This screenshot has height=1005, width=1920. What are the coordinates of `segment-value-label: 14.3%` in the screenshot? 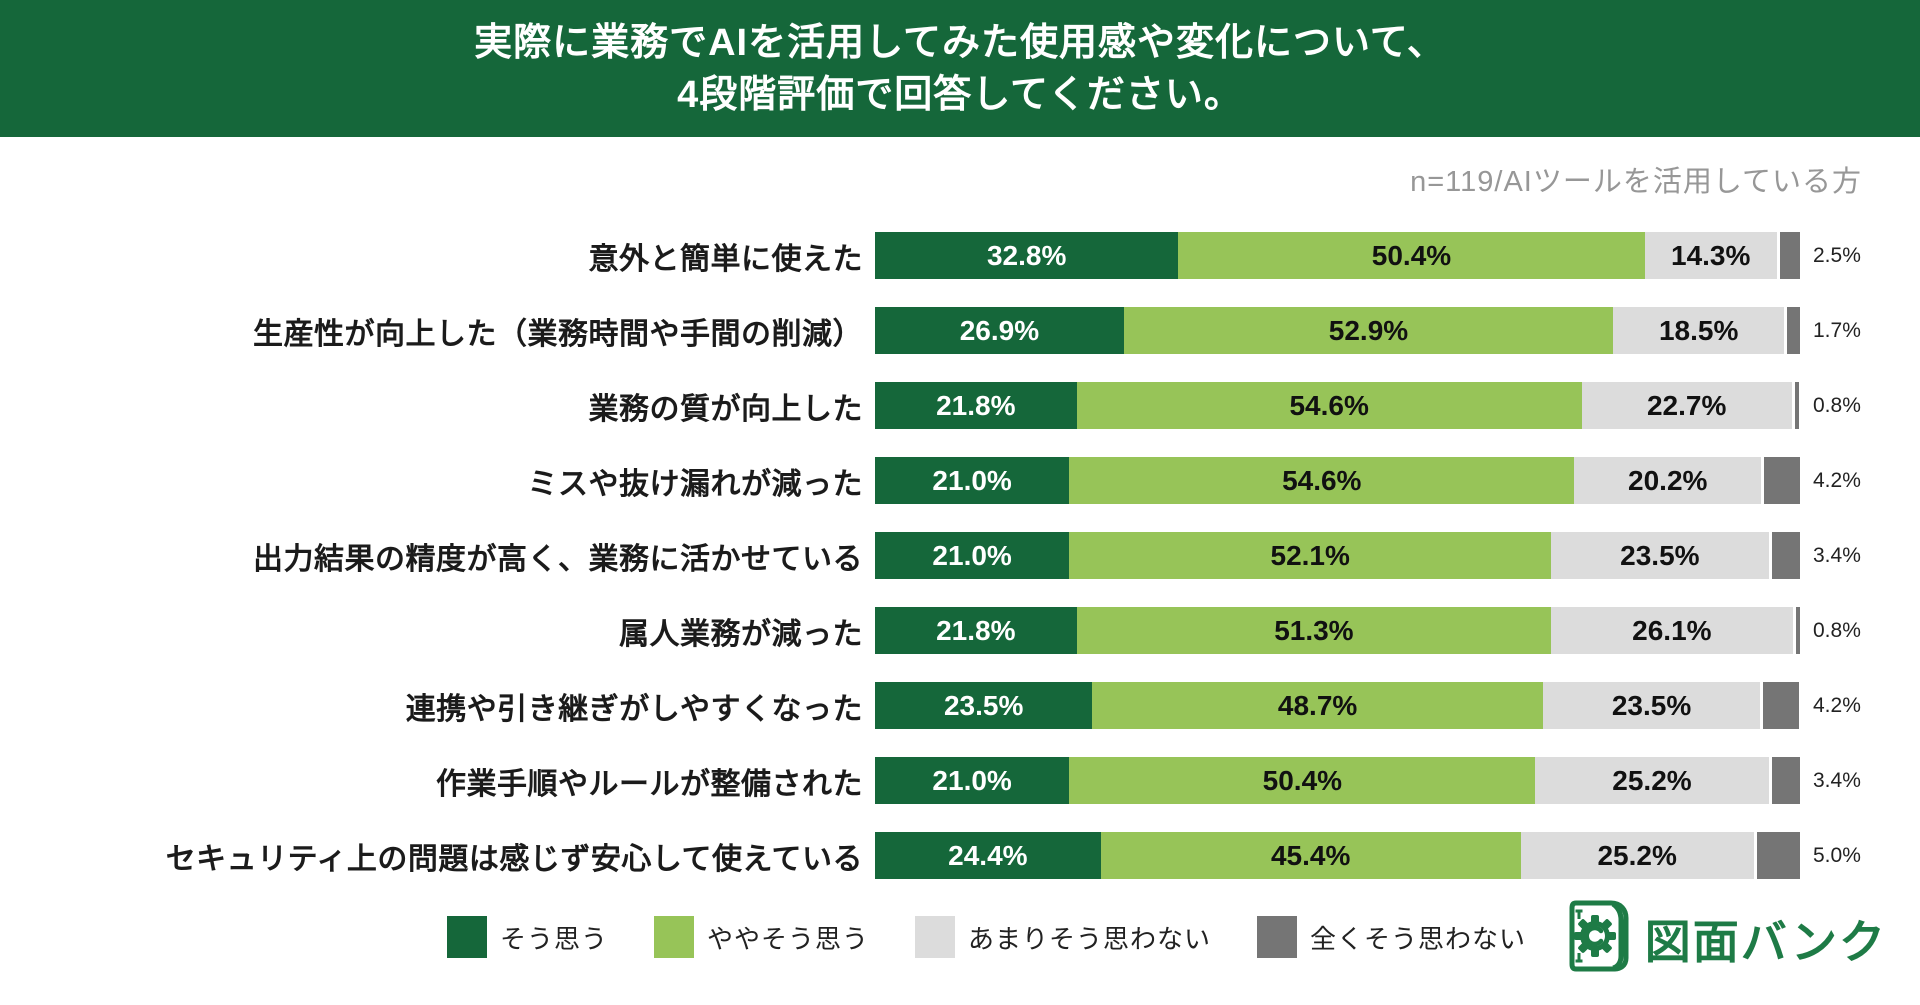 It's located at (1711, 255).